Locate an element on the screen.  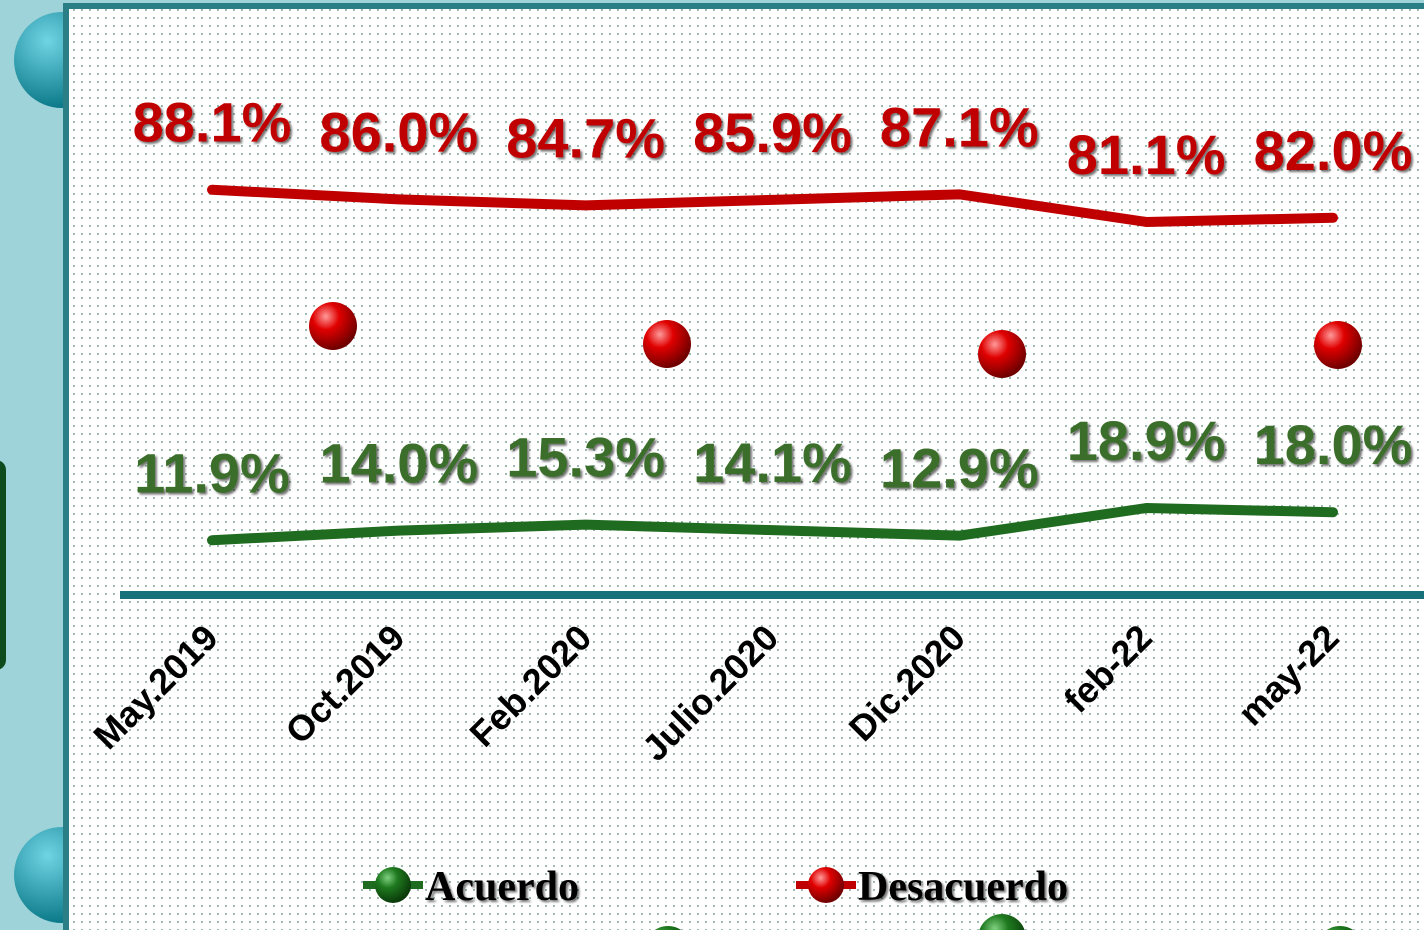
data-label: 15.3% is located at coordinates (585, 457).